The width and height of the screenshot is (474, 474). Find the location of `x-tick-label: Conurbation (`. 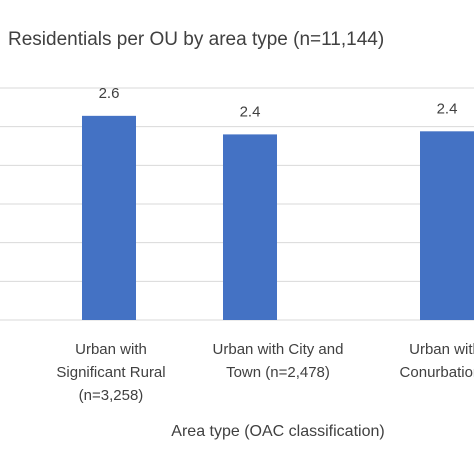

x-tick-label: Conurbation ( is located at coordinates (437, 372).